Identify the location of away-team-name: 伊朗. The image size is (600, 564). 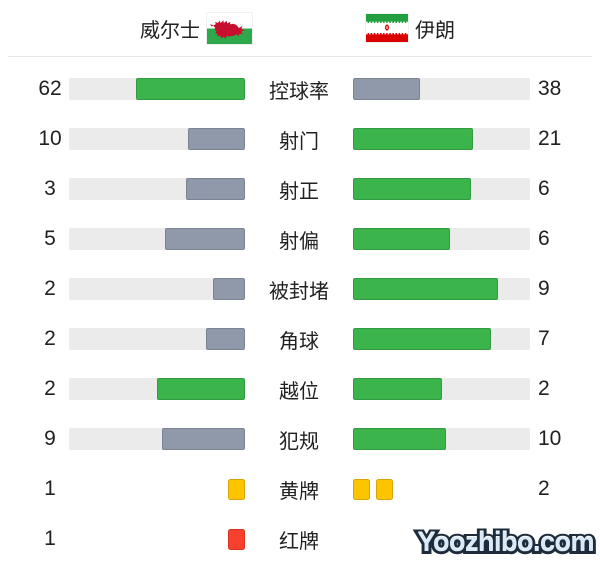
(435, 30).